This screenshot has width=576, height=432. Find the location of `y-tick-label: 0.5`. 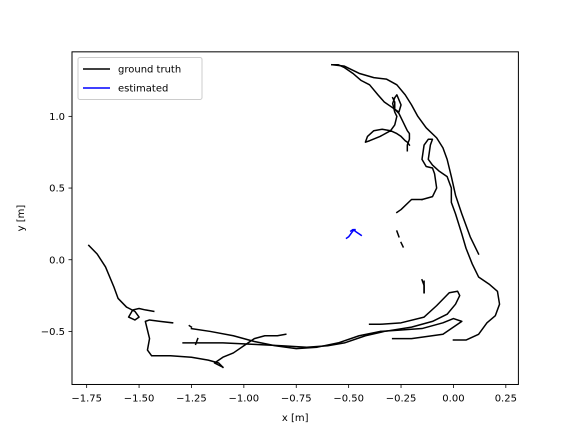

y-tick-label: 0.5 is located at coordinates (57, 189).